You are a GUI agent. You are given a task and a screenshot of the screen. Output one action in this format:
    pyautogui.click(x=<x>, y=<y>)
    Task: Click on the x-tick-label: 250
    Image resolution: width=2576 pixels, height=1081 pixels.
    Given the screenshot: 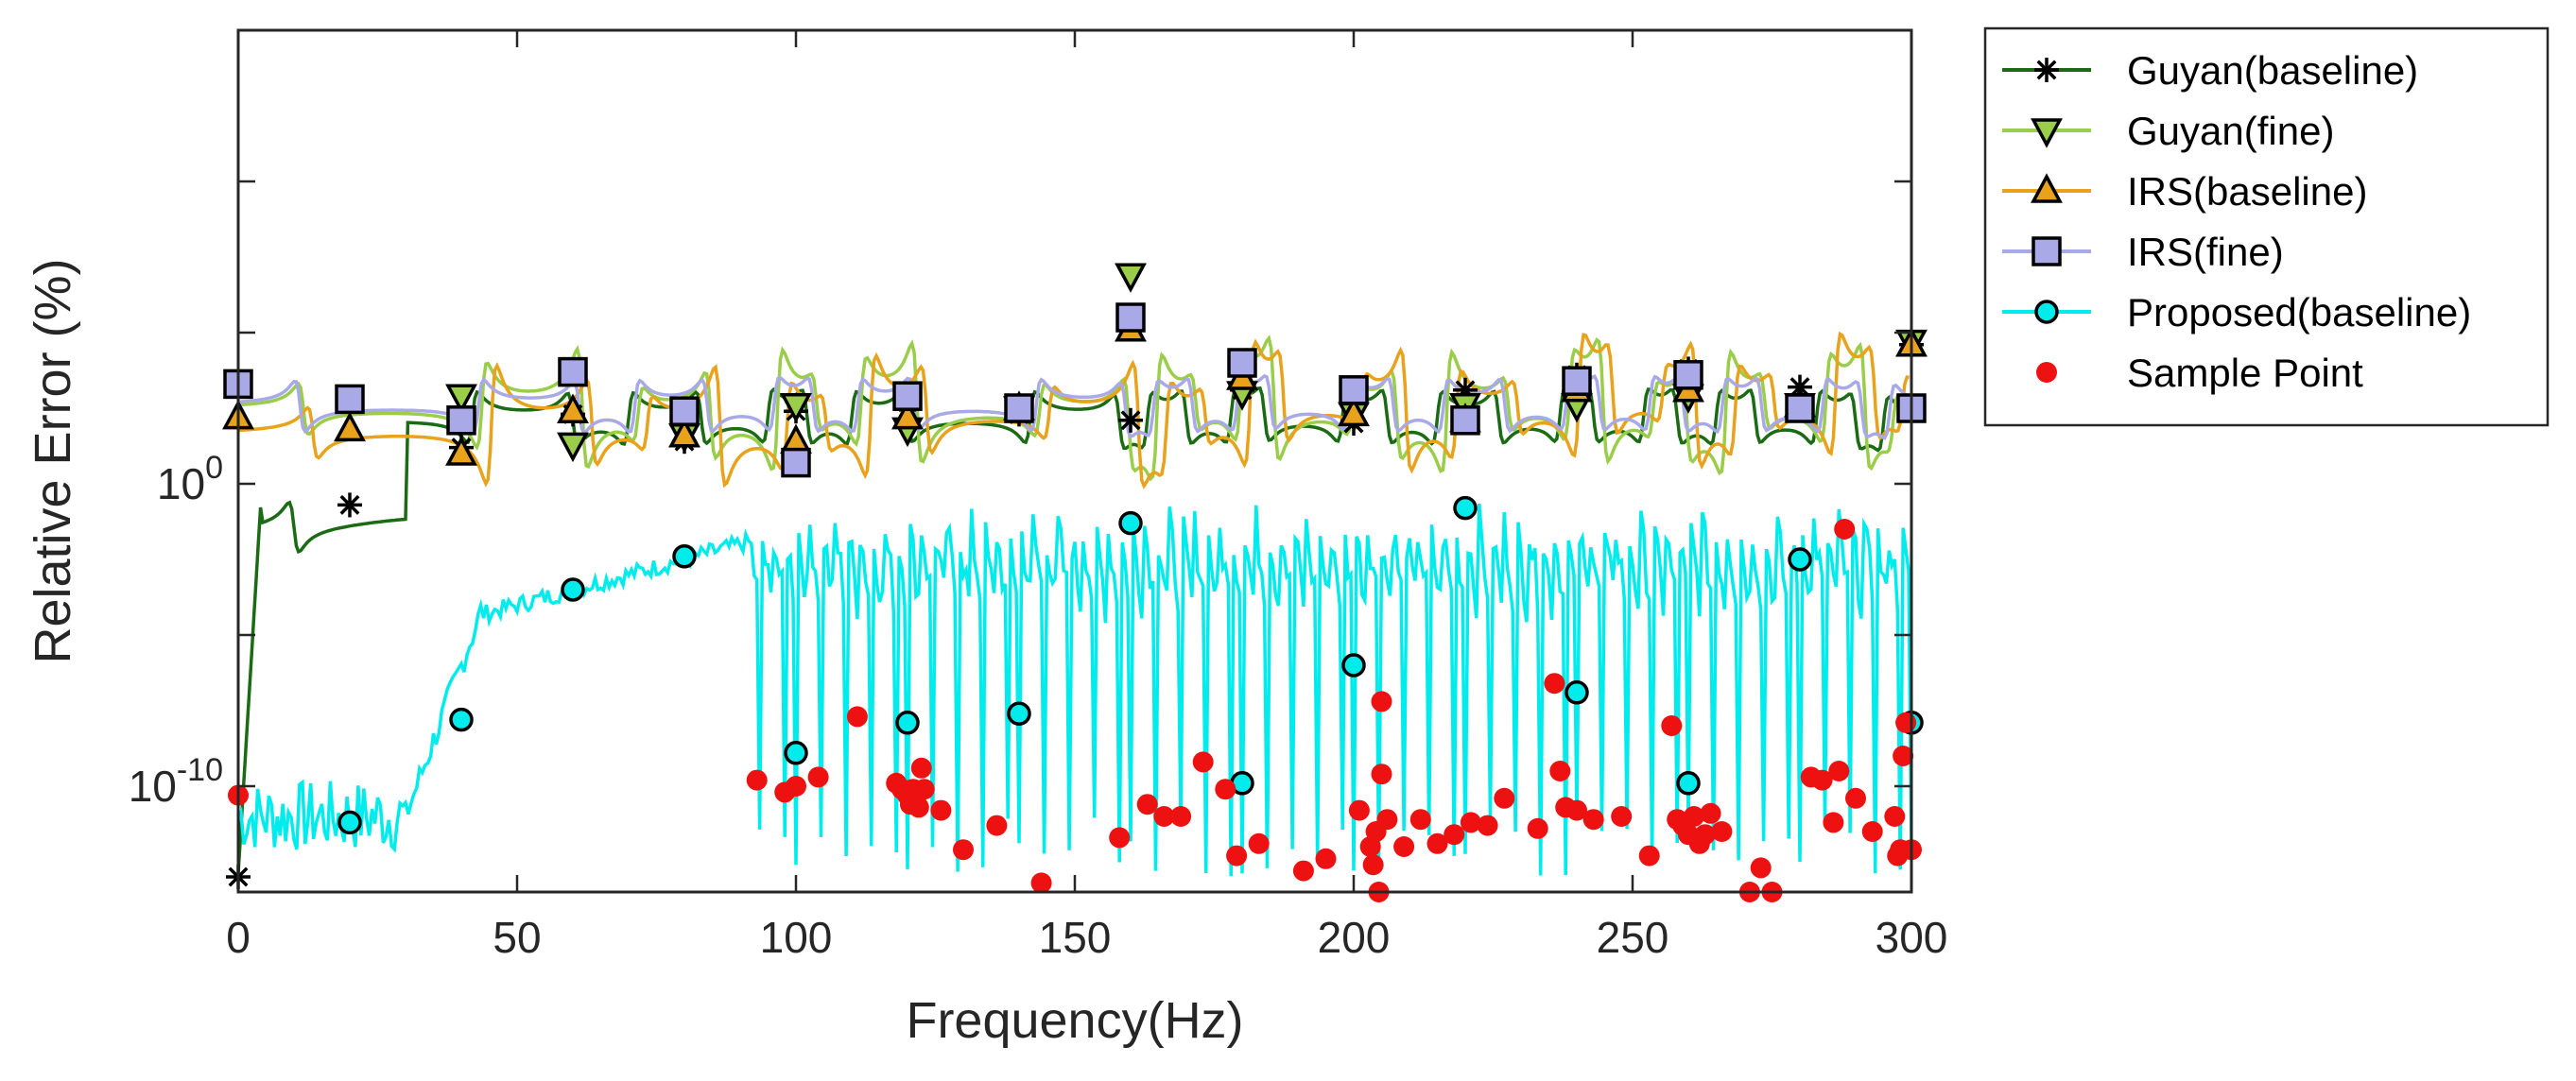 What is the action you would take?
    pyautogui.click(x=1633, y=937)
    